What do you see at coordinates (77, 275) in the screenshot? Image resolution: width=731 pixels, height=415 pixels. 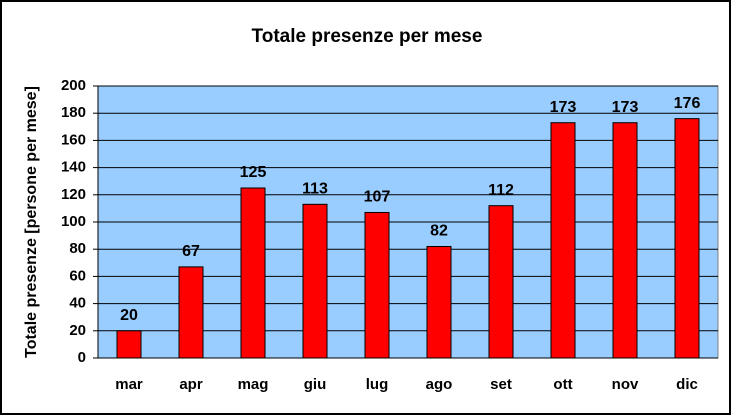 I see `y-tick-label: 60` at bounding box center [77, 275].